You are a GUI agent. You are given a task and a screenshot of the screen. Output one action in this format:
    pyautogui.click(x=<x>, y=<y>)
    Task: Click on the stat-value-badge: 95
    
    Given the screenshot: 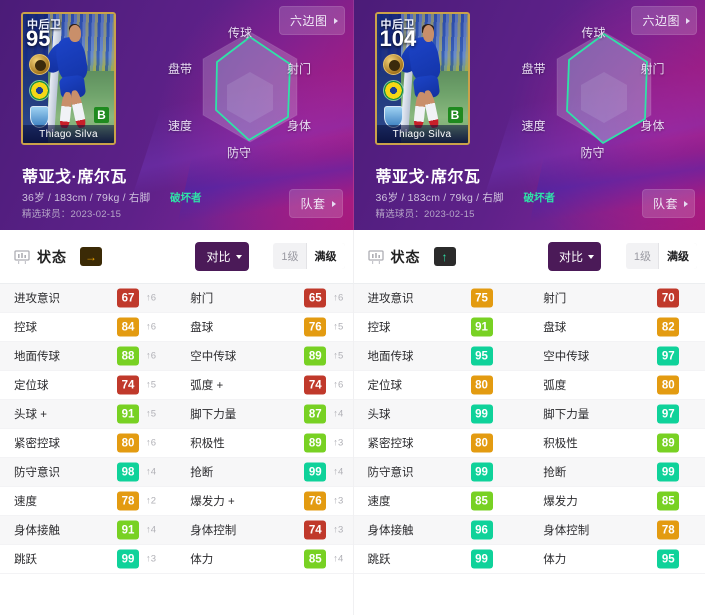 What is the action you would take?
    pyautogui.click(x=481, y=356)
    